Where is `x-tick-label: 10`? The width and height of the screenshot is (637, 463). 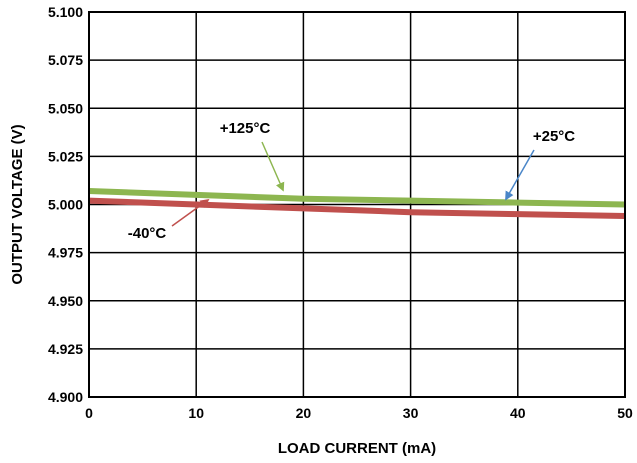
x-tick-label: 10 is located at coordinates (196, 413).